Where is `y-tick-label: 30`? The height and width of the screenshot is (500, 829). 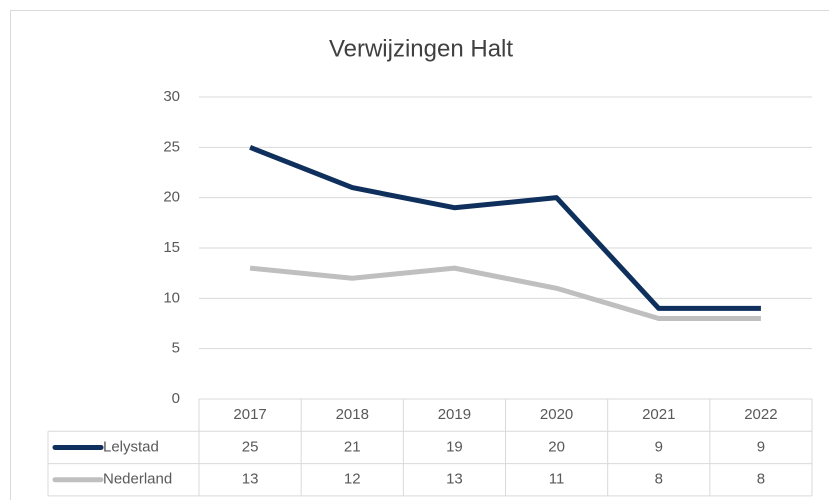
y-tick-label: 30 is located at coordinates (171, 96).